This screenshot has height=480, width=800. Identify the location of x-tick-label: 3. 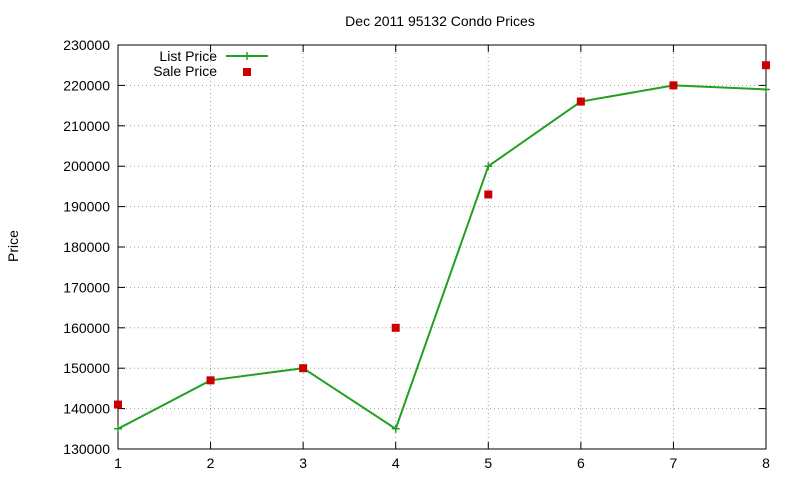
(303, 463).